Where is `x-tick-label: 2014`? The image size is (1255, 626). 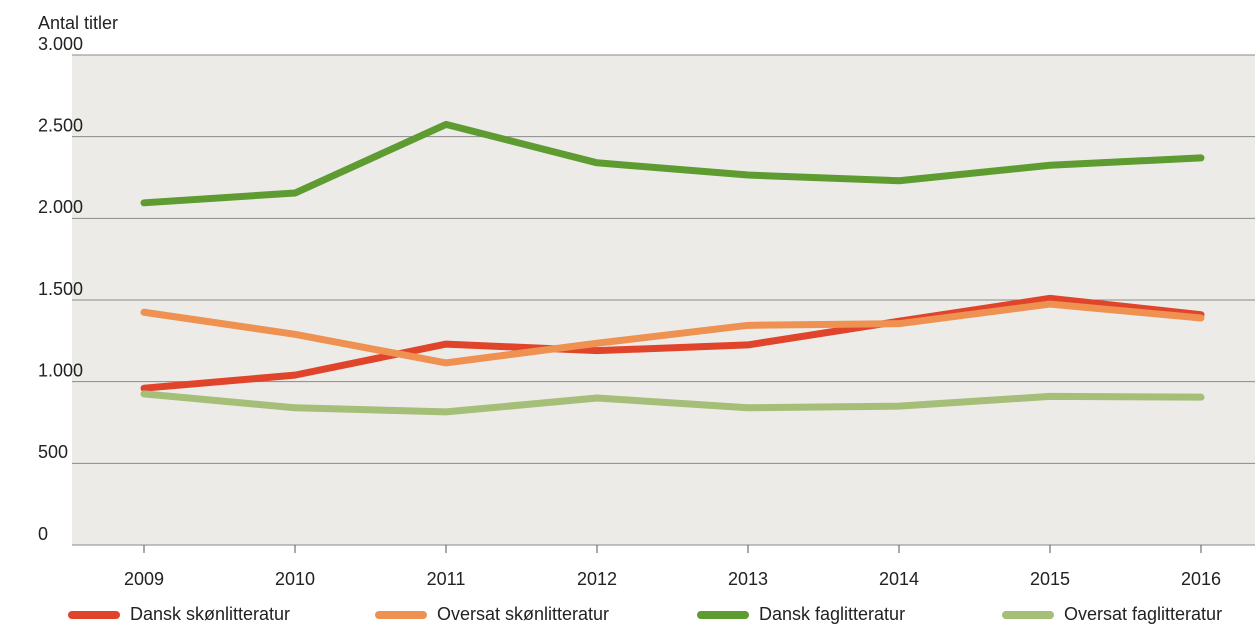 x-tick-label: 2014 is located at coordinates (899, 579).